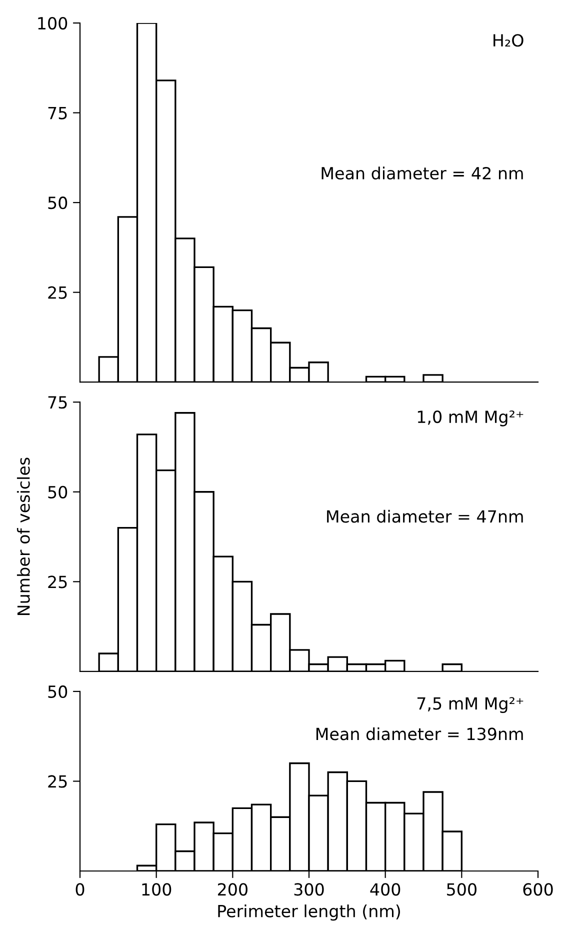 This screenshot has width=568, height=935. I want to click on x-tick-label: 500, so click(461, 889).